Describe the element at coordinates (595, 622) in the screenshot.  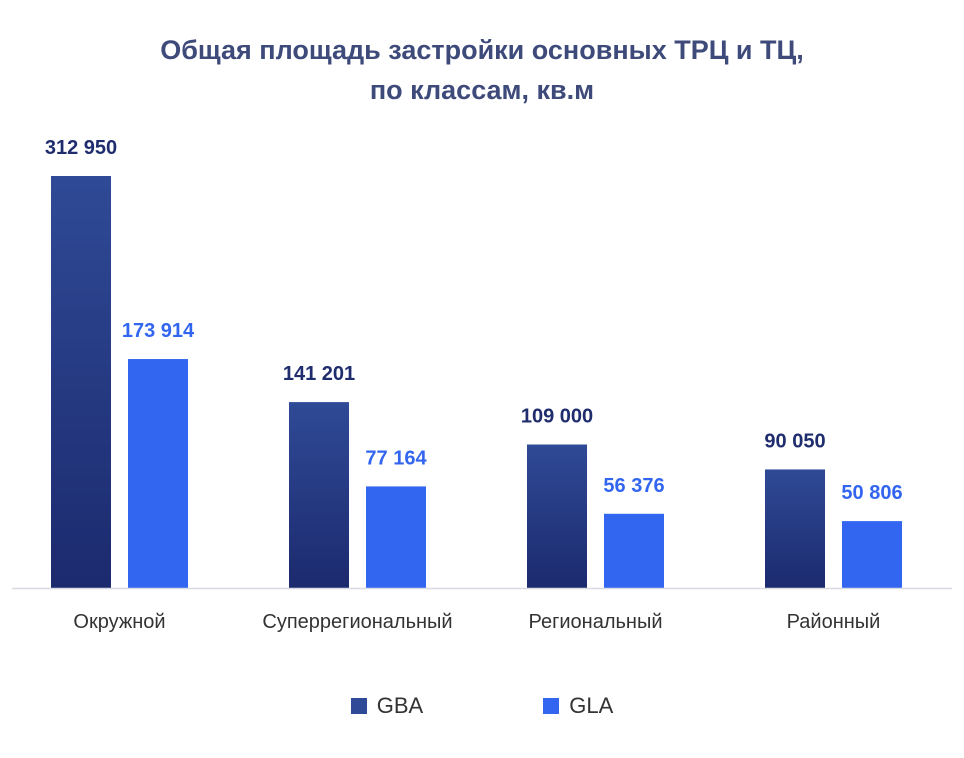
I see `category-label-3: Региональный` at that location.